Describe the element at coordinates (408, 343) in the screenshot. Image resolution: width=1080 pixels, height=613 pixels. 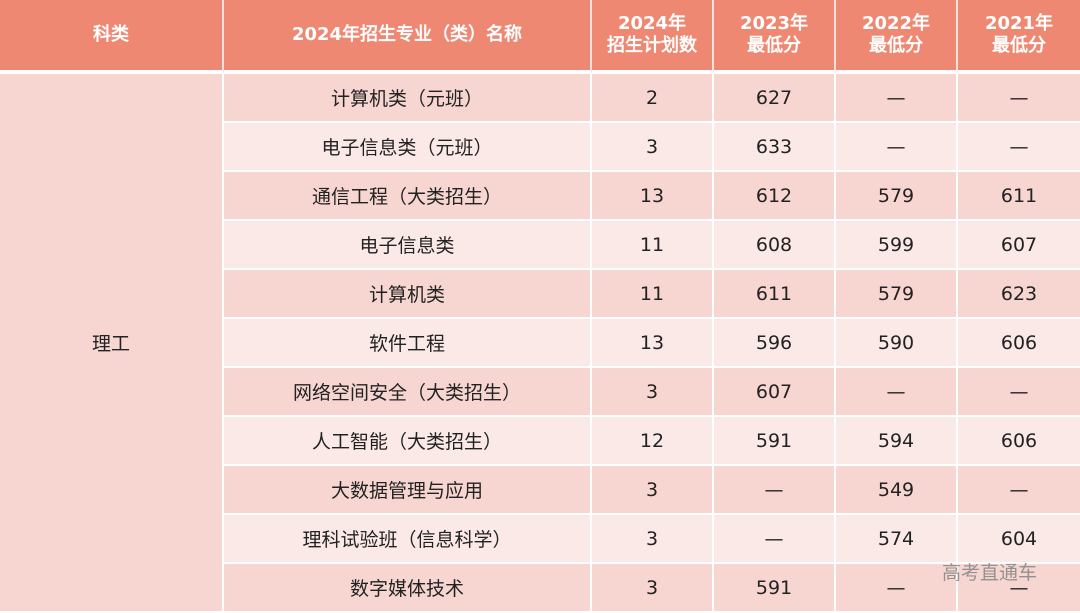
I see `major-name: 软件工程` at that location.